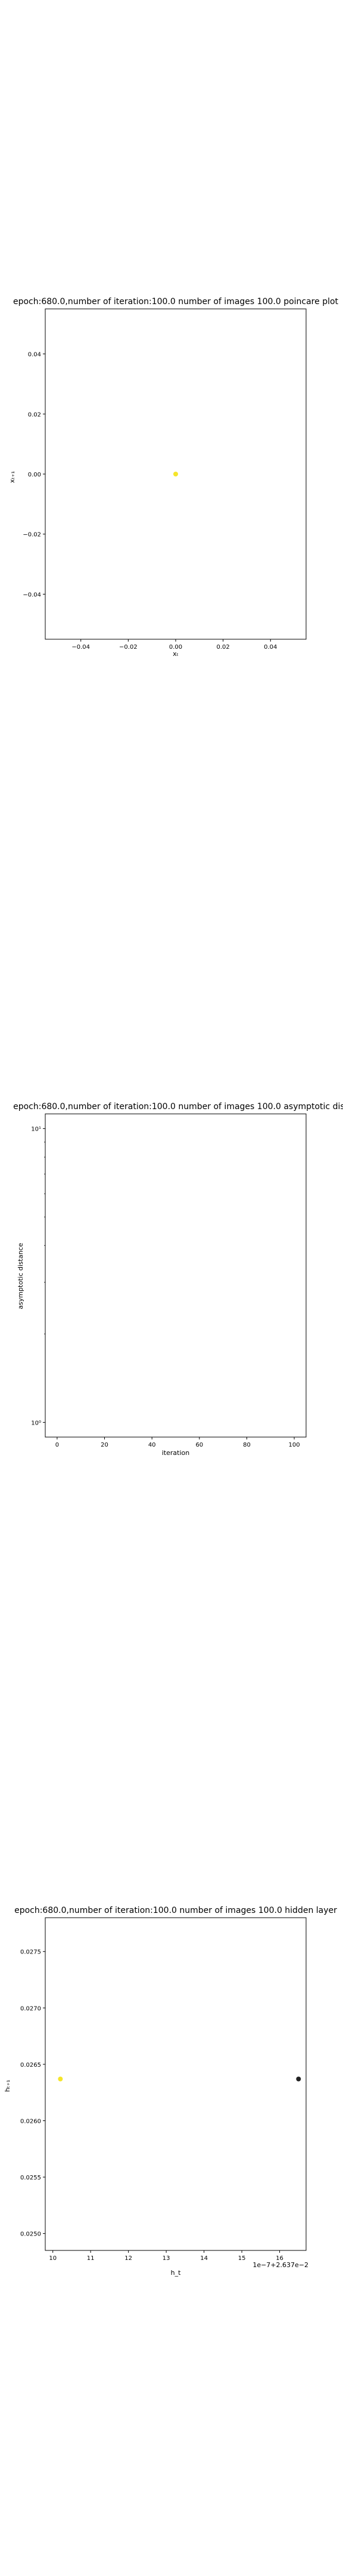  What do you see at coordinates (32, 595) in the screenshot?
I see `y-tick-label: −0.04` at bounding box center [32, 595].